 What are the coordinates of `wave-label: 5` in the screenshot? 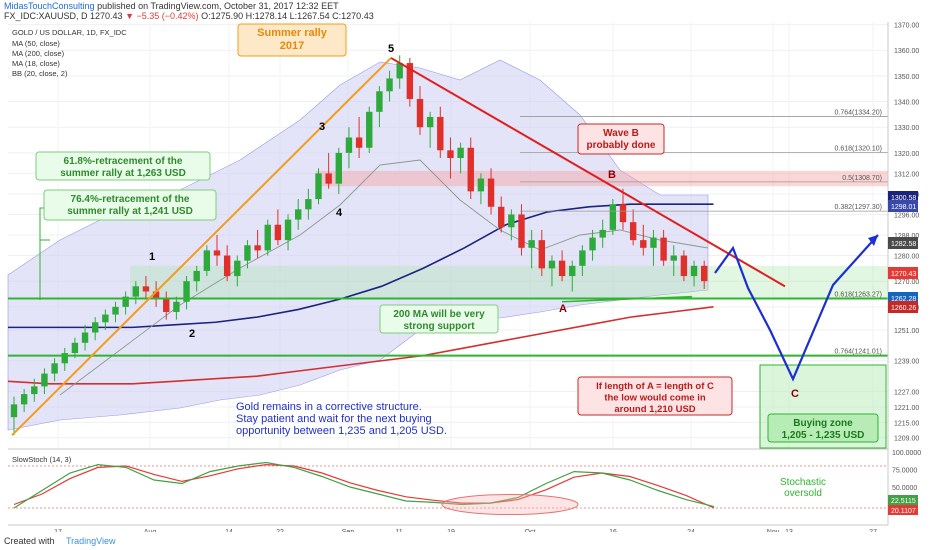 It's located at (391, 49).